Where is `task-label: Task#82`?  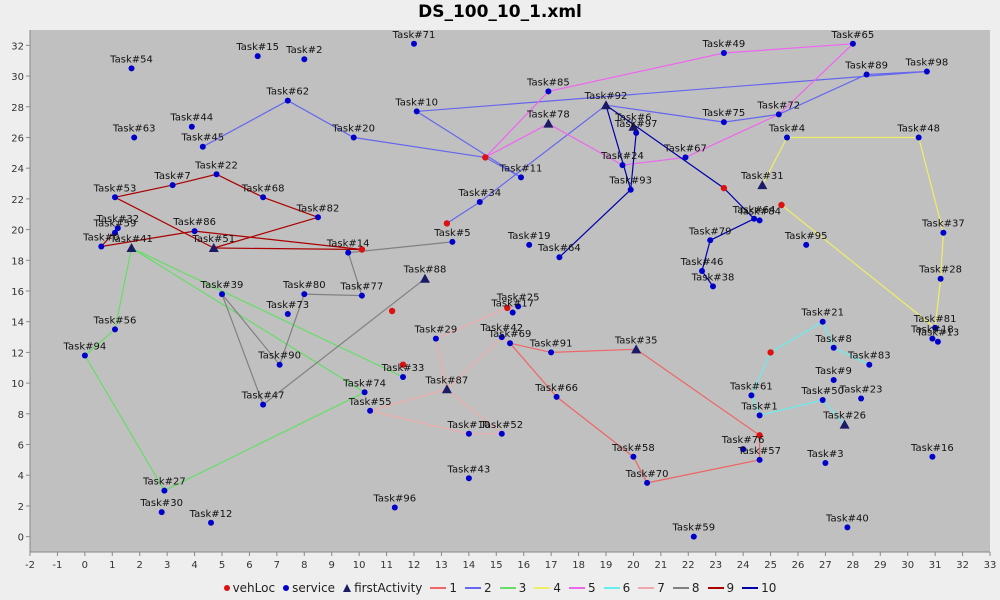
task-label: Task#82 is located at coordinates (318, 208).